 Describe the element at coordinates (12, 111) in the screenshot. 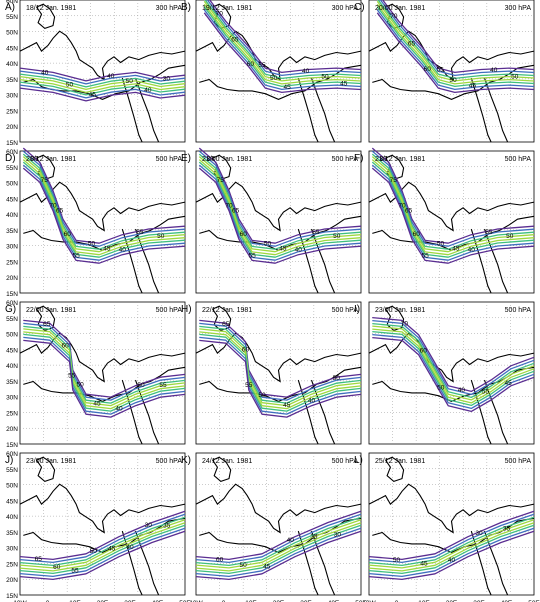

I see `lat-tick-label: 25N` at that location.